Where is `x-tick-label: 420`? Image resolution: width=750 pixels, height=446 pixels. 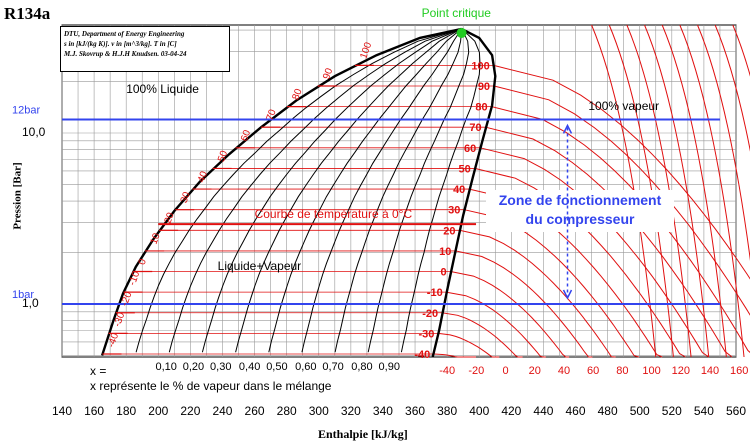 x-tick-label: 420 is located at coordinates (511, 411).